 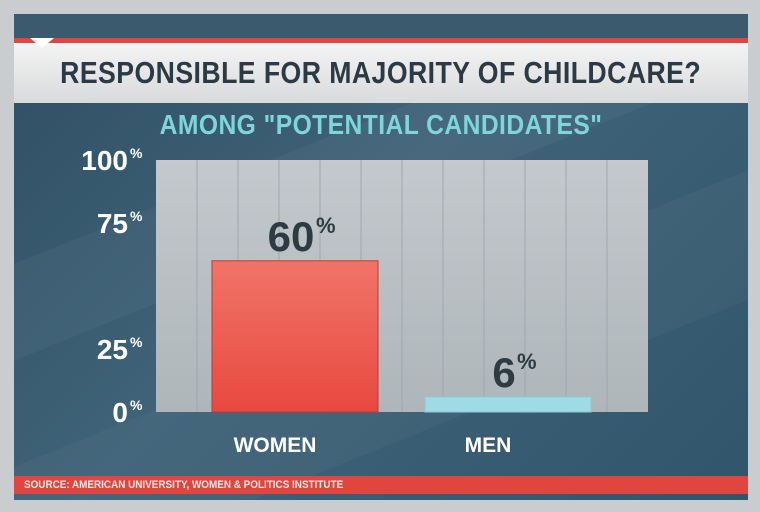 I want to click on data-label-women: 60, so click(x=291, y=236).